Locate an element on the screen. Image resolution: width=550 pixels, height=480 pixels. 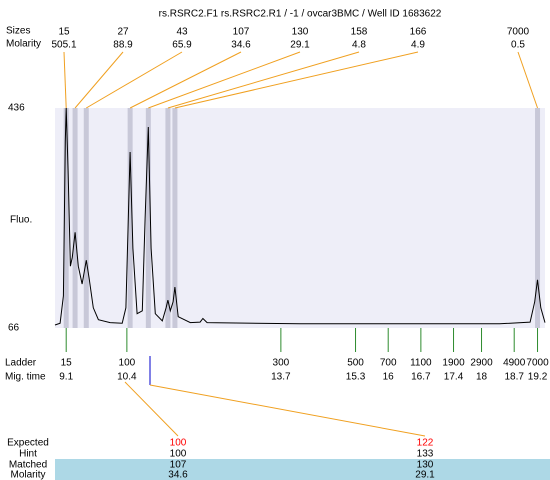
ladder-time: 10.4 is located at coordinates (127, 377).